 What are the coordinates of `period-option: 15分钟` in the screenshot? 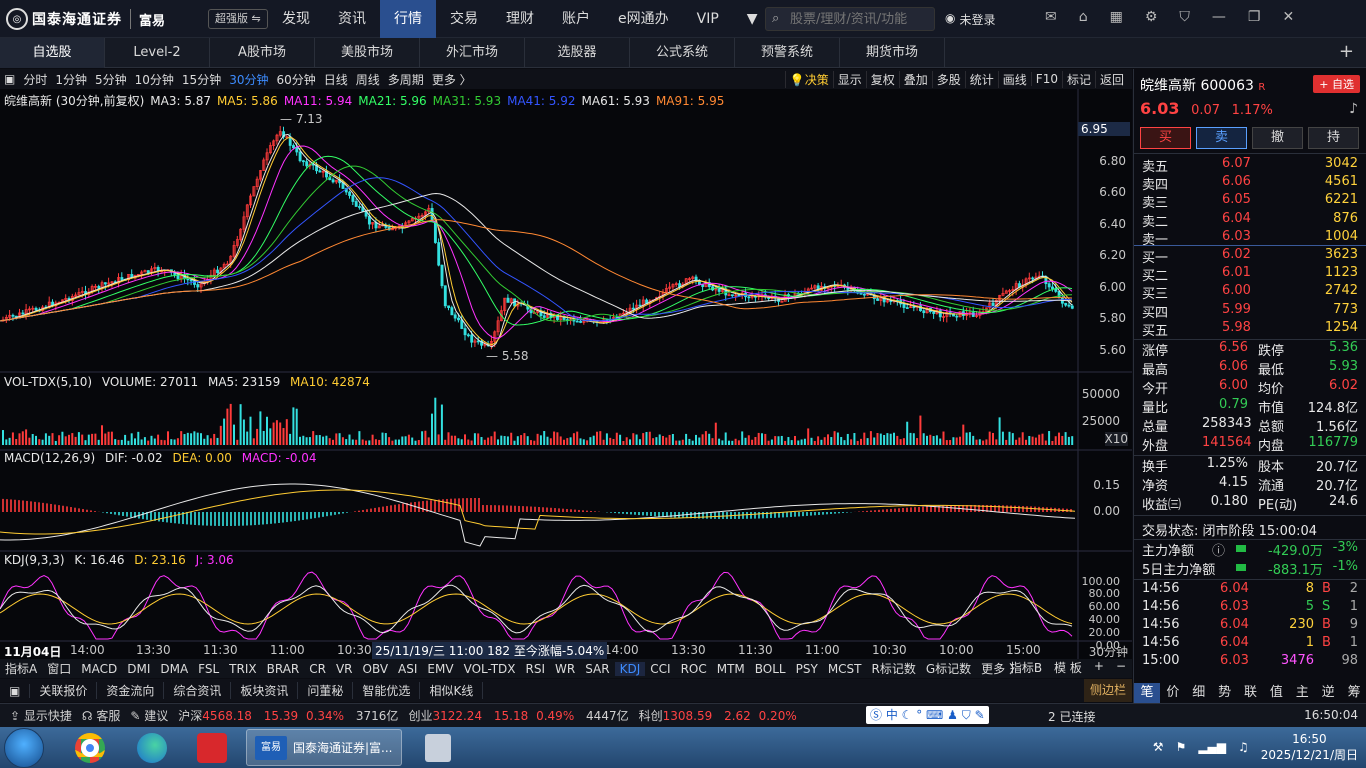 It's located at (201, 79).